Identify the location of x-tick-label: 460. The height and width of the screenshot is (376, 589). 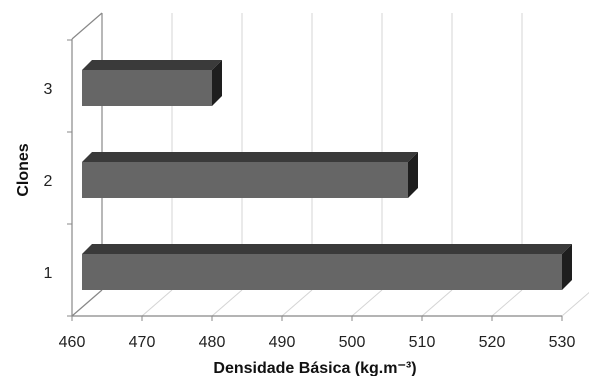
(72, 342).